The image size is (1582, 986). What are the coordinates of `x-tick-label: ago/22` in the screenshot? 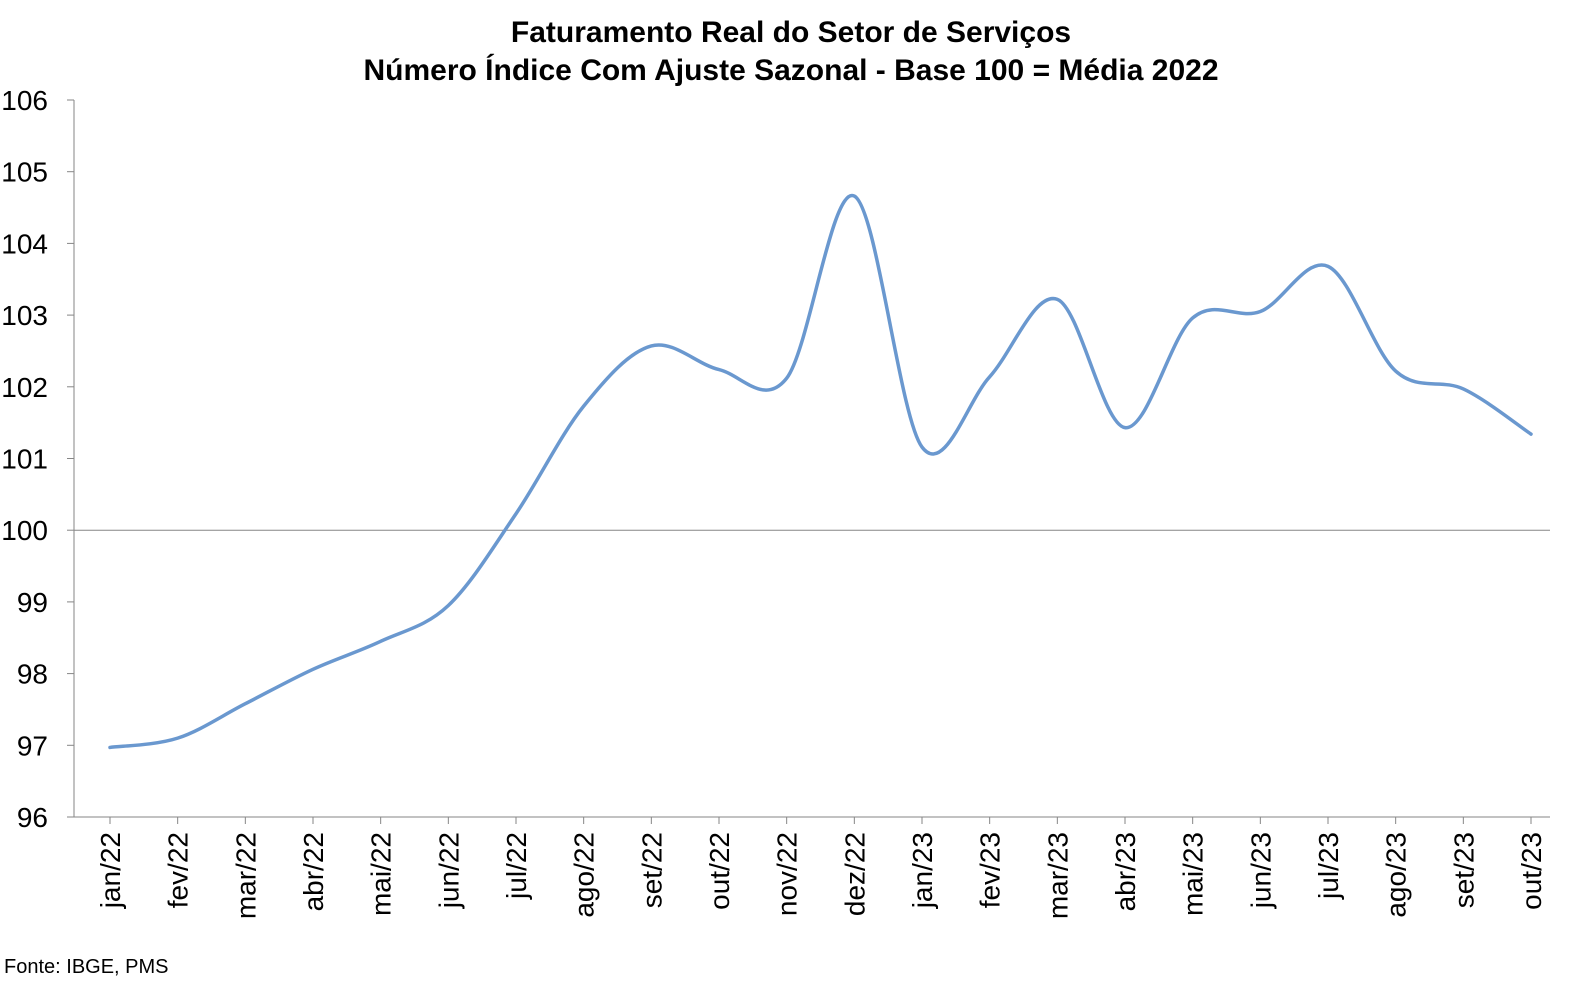 It's located at (584, 875).